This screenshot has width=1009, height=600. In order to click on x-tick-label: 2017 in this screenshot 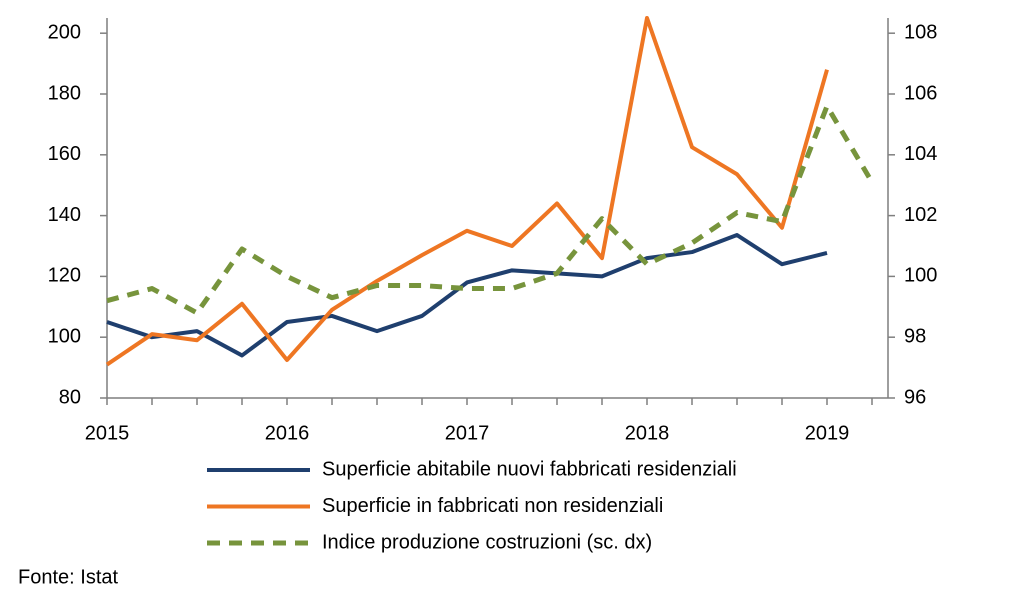, I will do `click(467, 433)`.